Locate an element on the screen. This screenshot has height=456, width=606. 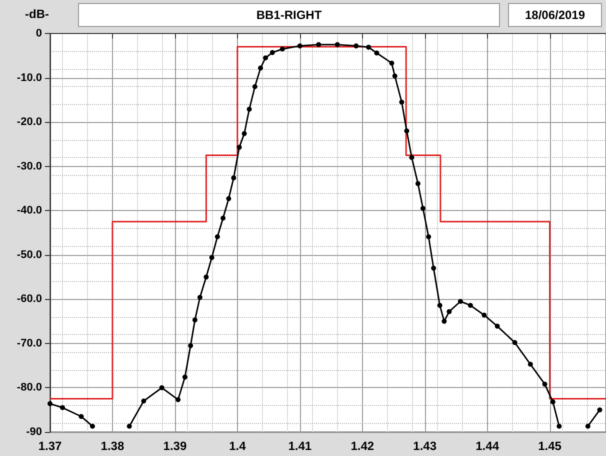
y-tick-label: -90 is located at coordinates (34, 432).